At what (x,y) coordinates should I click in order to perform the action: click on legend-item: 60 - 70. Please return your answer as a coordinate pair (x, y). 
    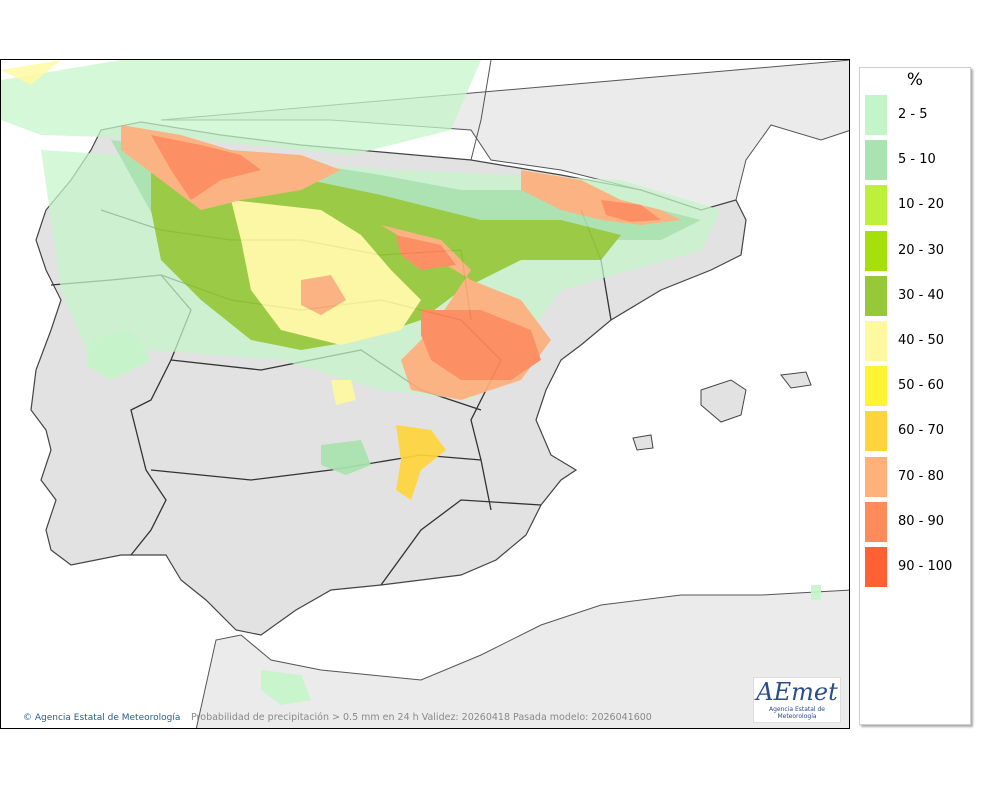
    Looking at the image, I should click on (915, 431).